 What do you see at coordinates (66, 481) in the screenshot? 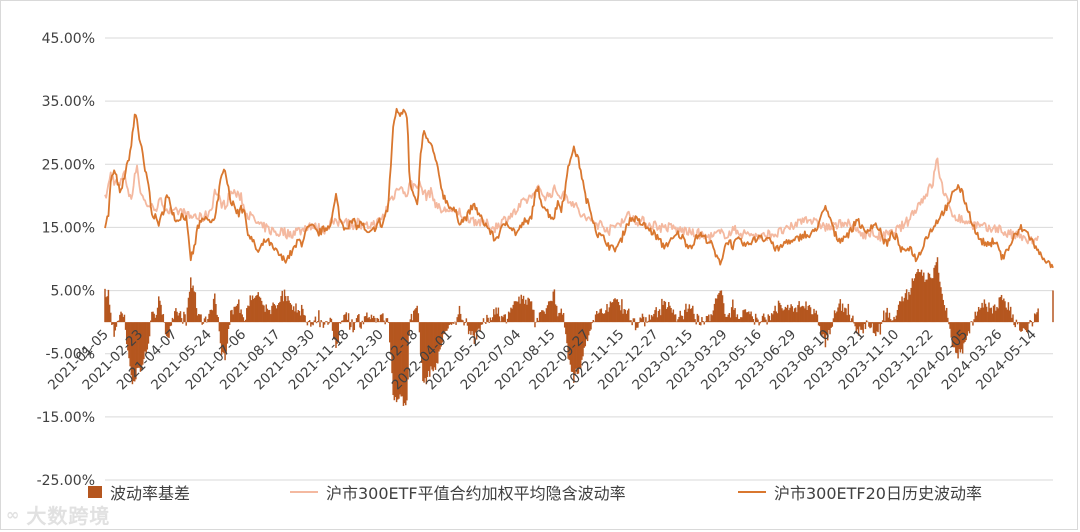
I see `y-tick-label: -25.00%` at bounding box center [66, 481].